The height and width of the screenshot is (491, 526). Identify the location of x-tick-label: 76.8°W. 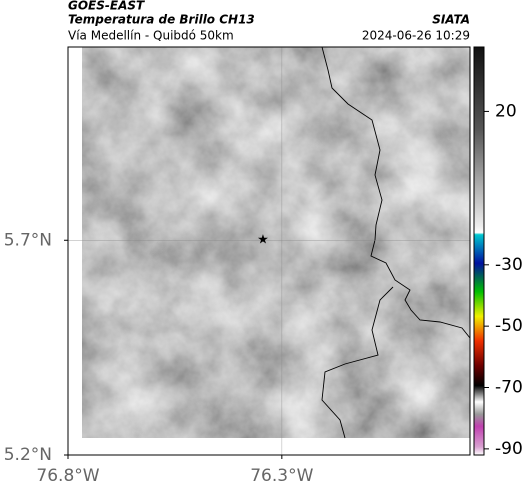
(67, 476).